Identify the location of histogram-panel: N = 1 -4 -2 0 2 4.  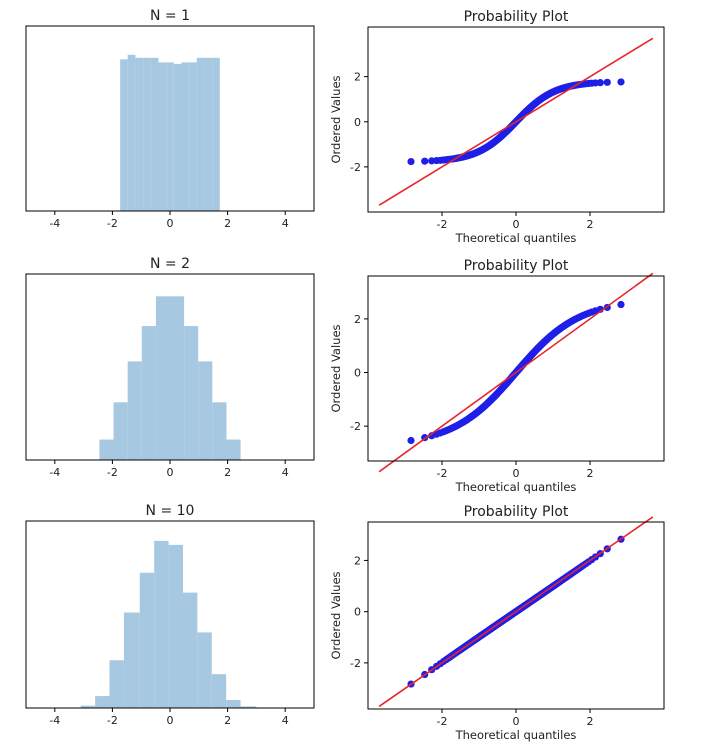
(170, 119).